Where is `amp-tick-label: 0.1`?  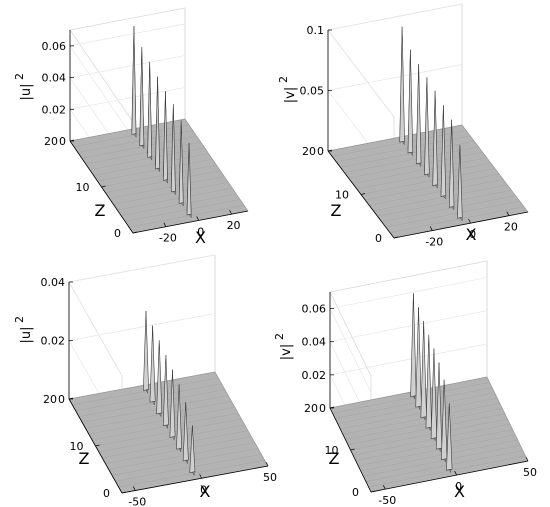 amp-tick-label: 0.1 is located at coordinates (316, 30).